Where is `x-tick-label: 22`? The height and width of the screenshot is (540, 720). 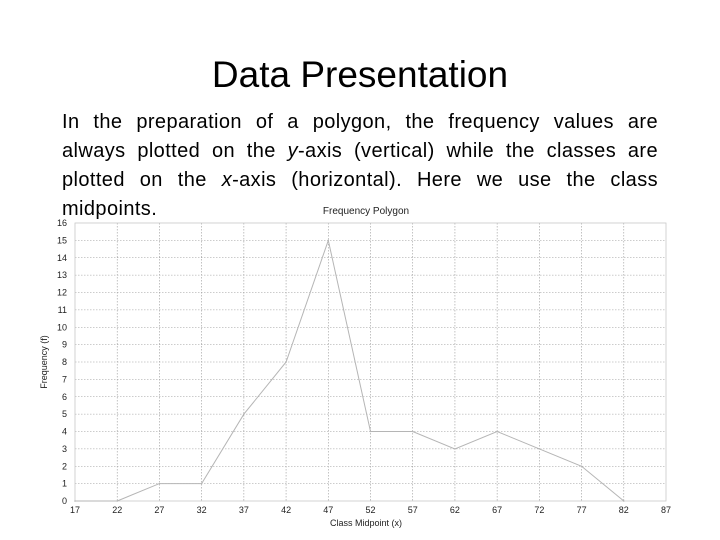 x-tick-label: 22 is located at coordinates (117, 510).